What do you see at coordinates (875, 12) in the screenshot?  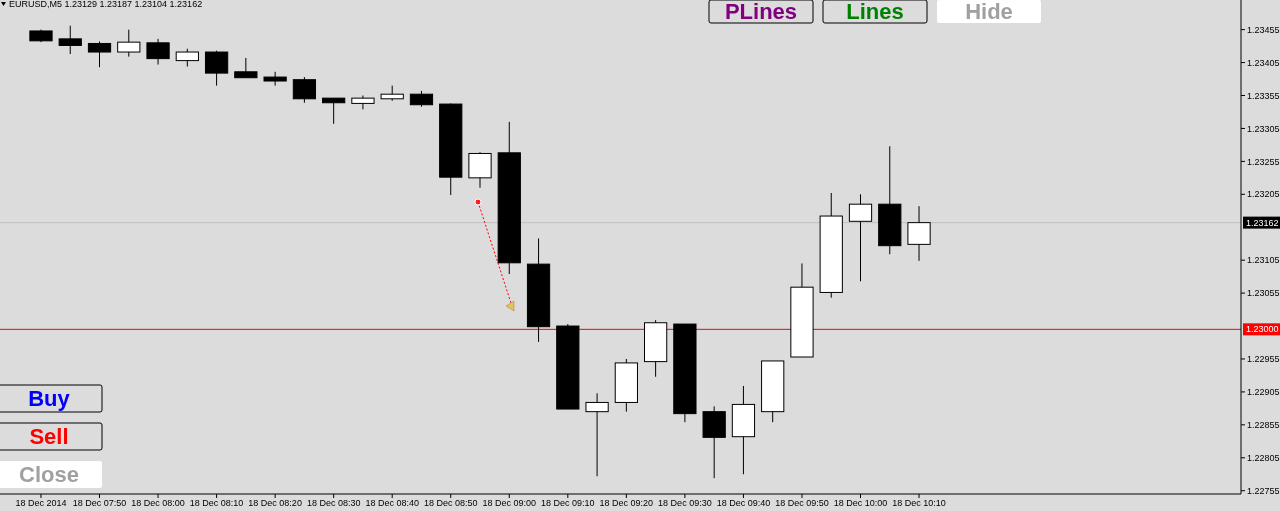 I see `annotation: Lines` at bounding box center [875, 12].